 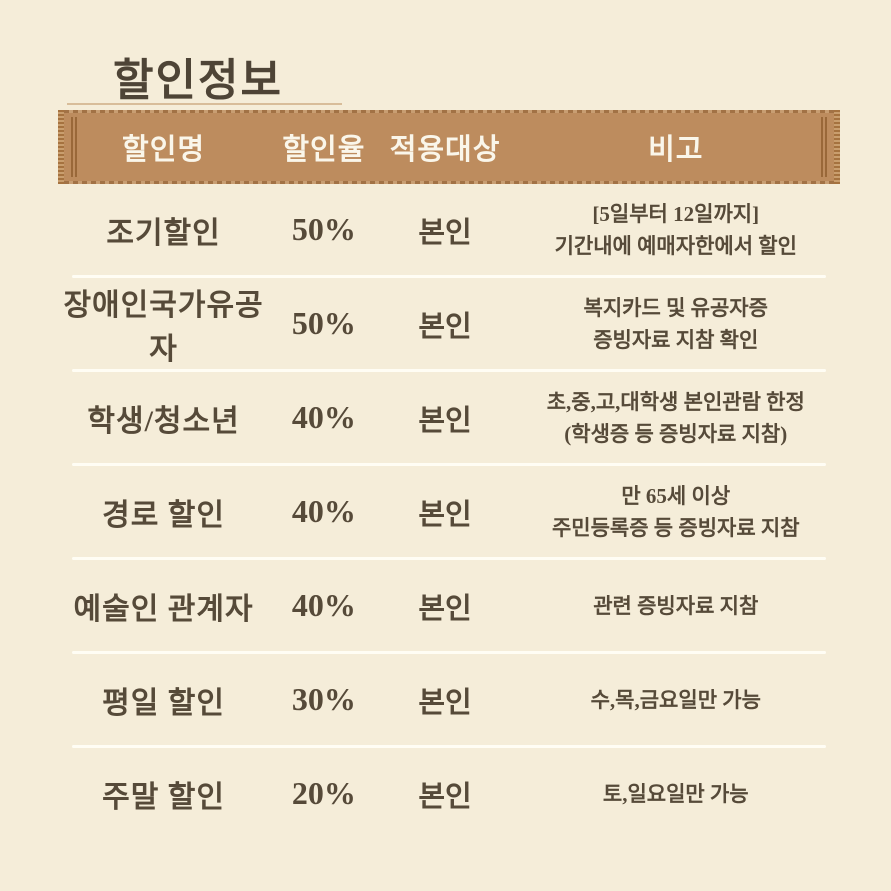 What do you see at coordinates (198, 80) in the screenshot?
I see `page-title: 할인정보` at bounding box center [198, 80].